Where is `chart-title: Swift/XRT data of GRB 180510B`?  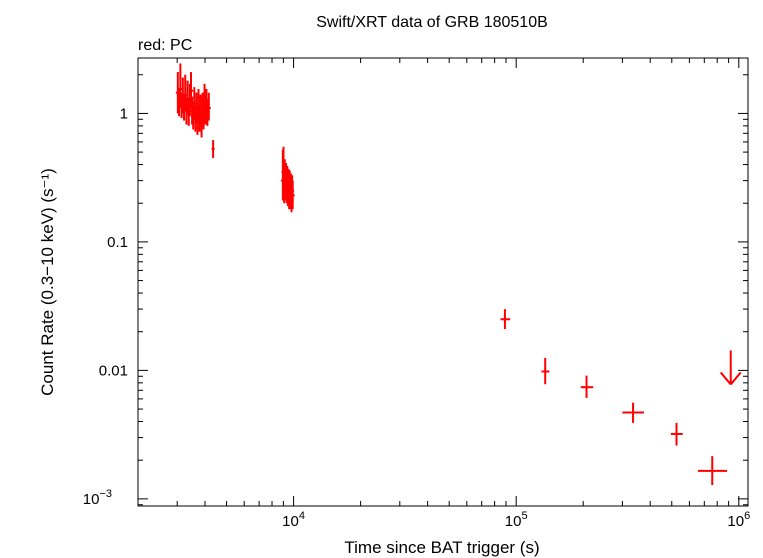 chart-title: Swift/XRT data of GRB 180510B is located at coordinates (432, 22).